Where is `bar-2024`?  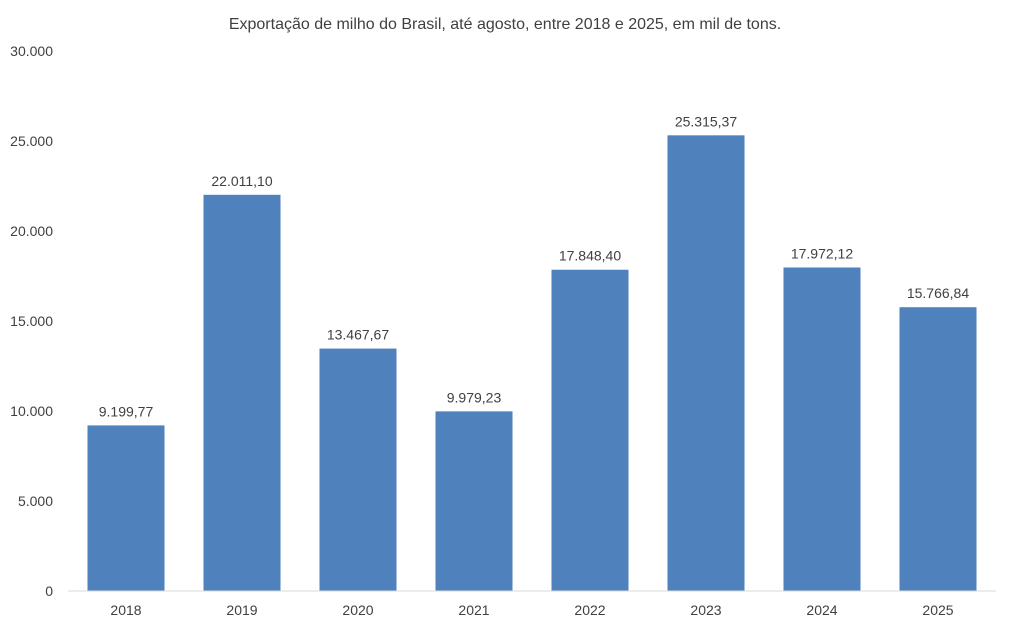 bar-2024 is located at coordinates (822, 429).